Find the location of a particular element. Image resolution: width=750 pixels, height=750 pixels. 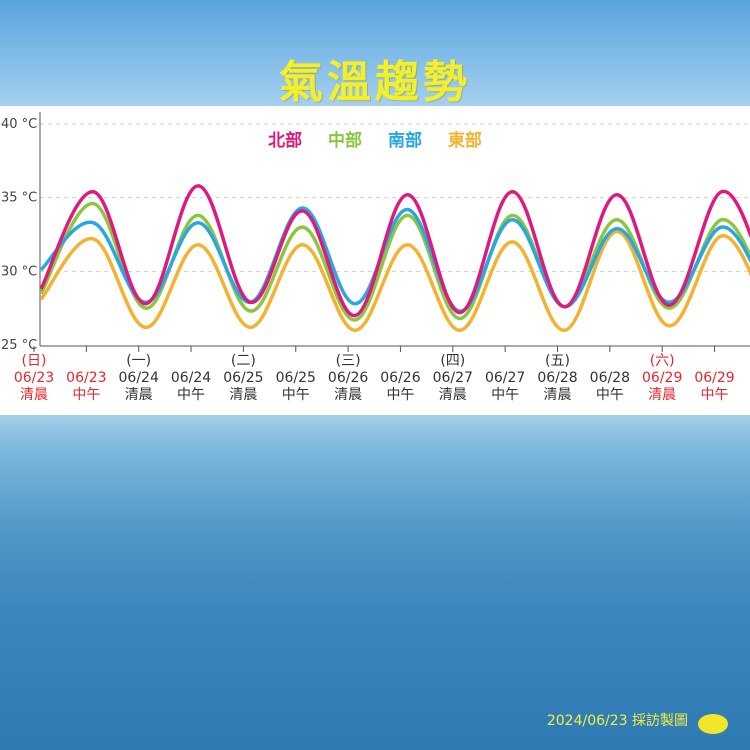

credit-text: 2024/06/23 採訪製圖 is located at coordinates (617, 721).